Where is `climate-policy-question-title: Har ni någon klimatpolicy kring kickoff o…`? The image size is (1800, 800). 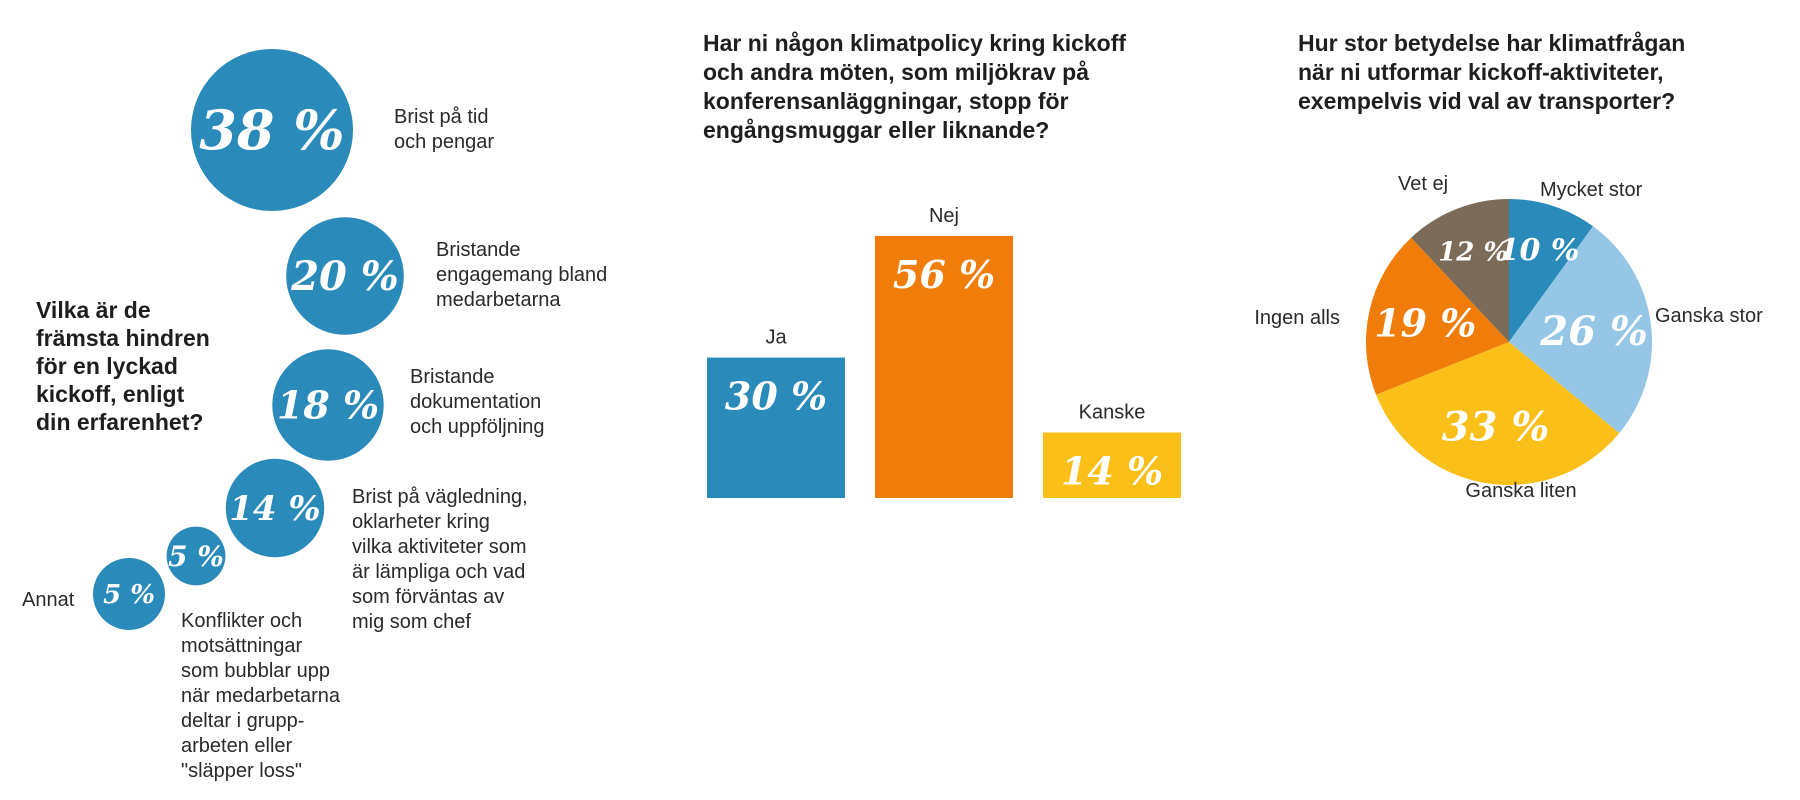
climate-policy-question-title: Har ni någon klimatpolicy kring kickoff o… is located at coordinates (914, 86).